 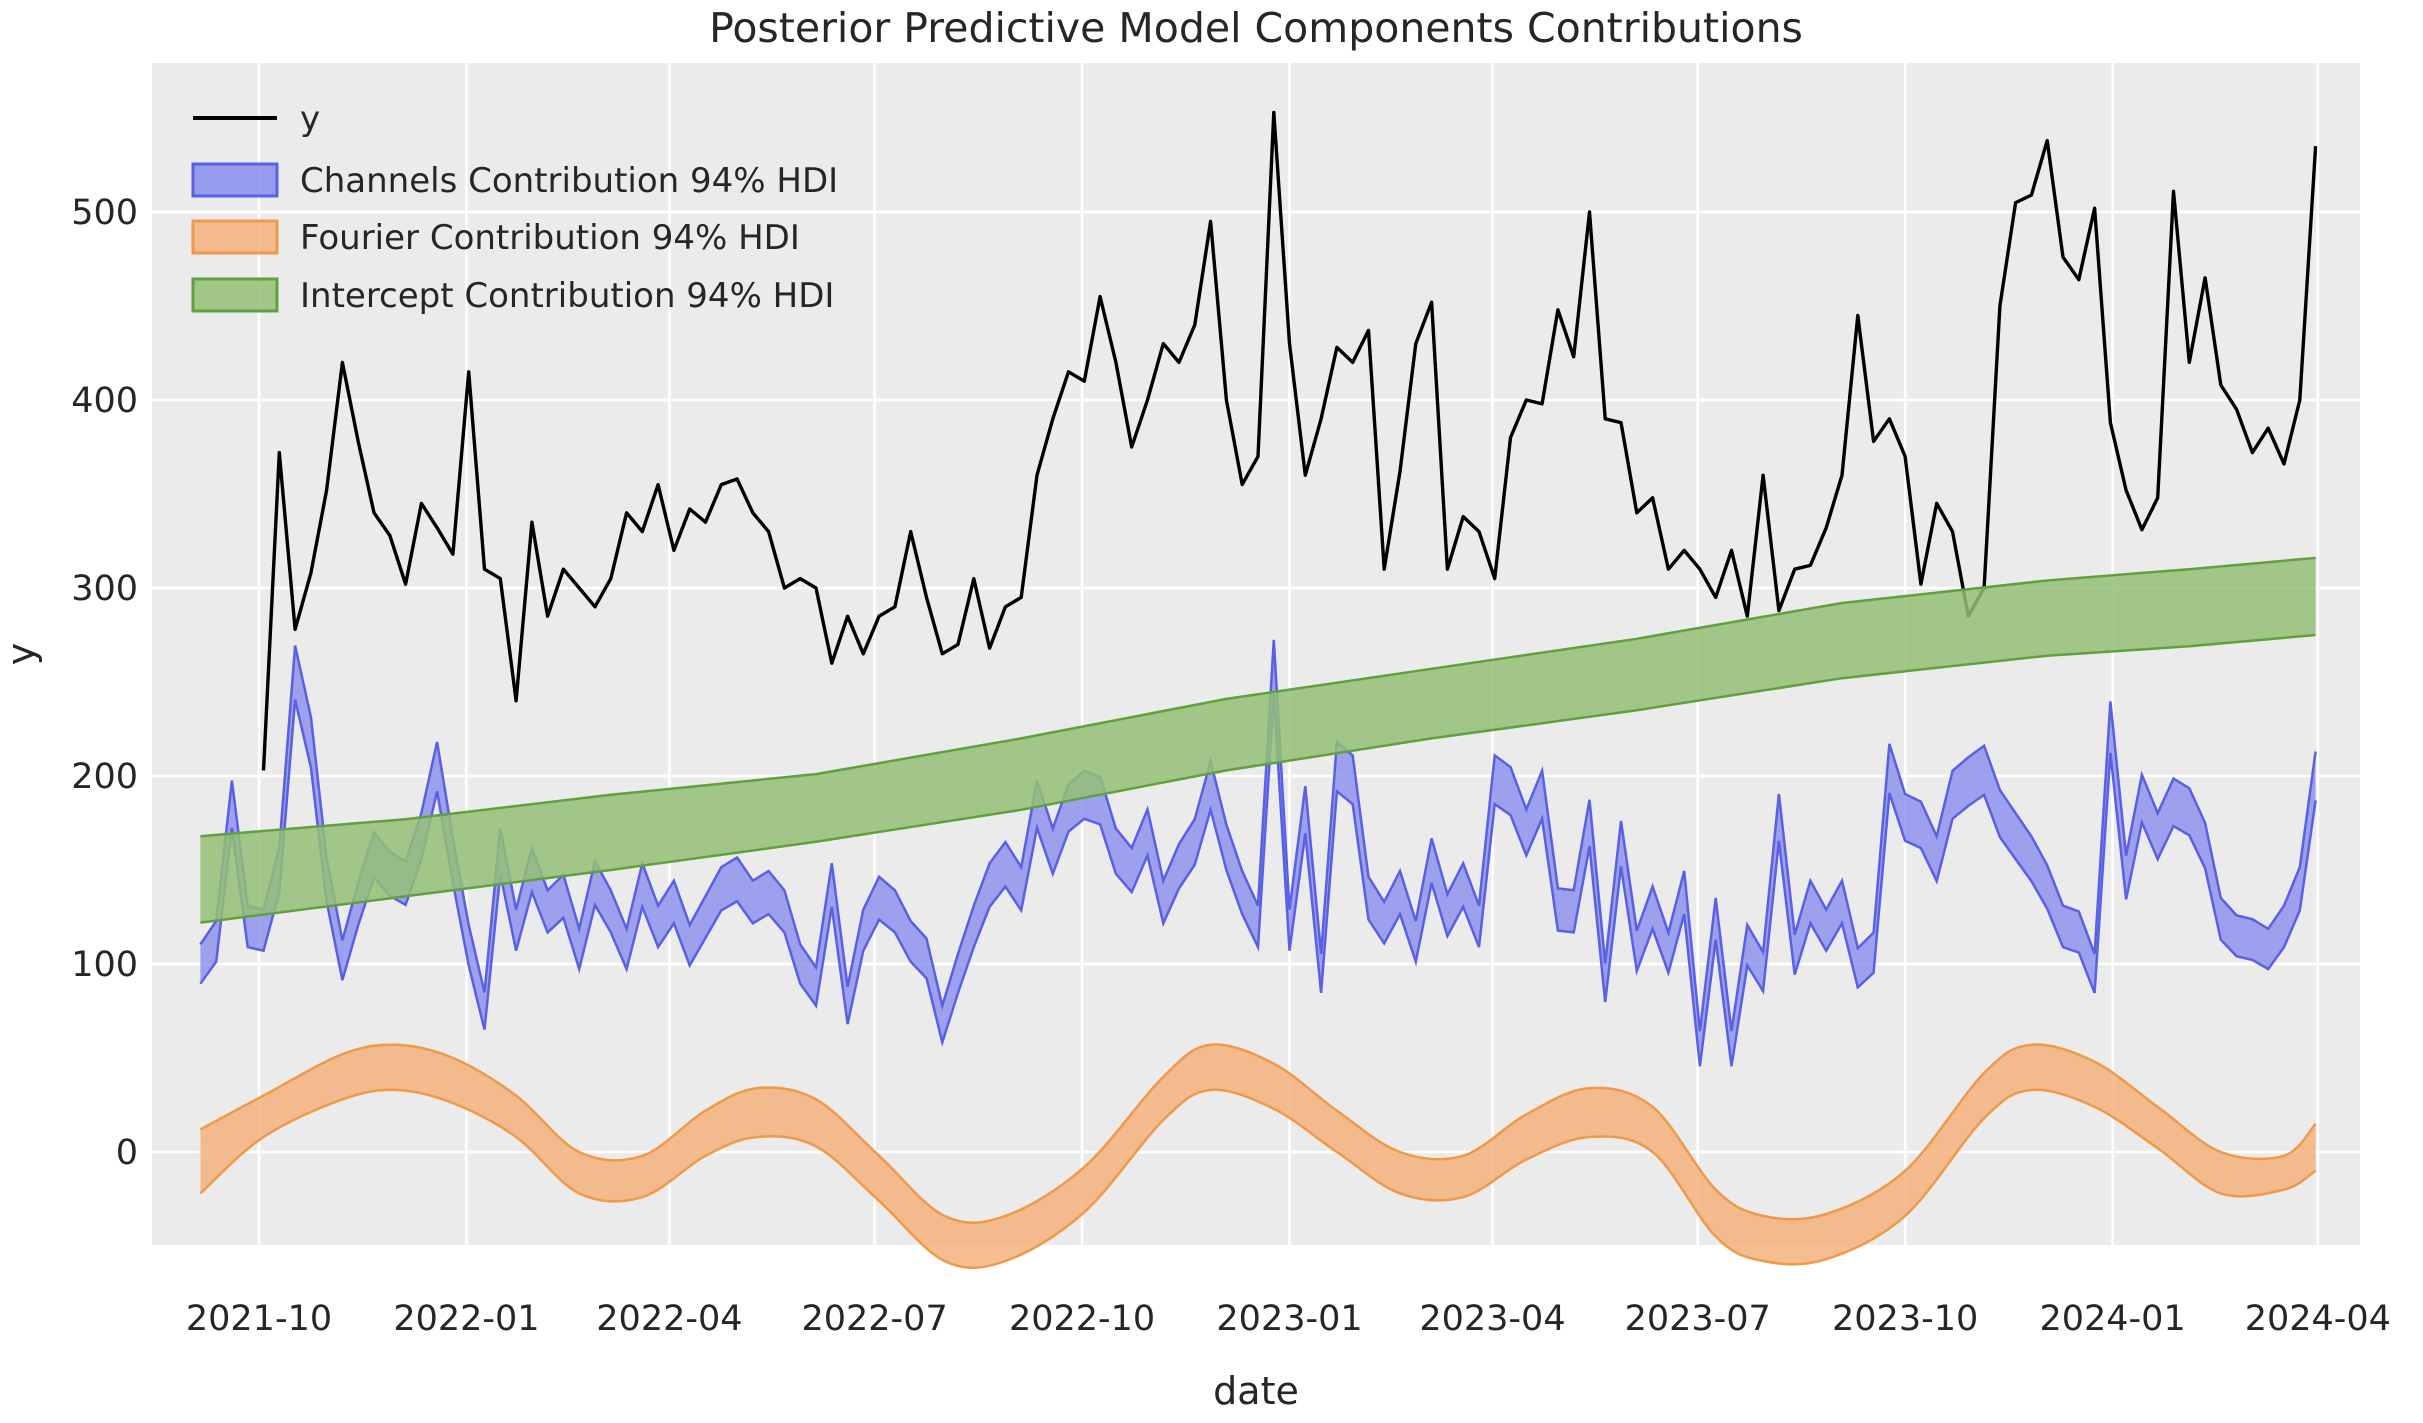 I want to click on x-axis-label: date, so click(x=1256, y=1391).